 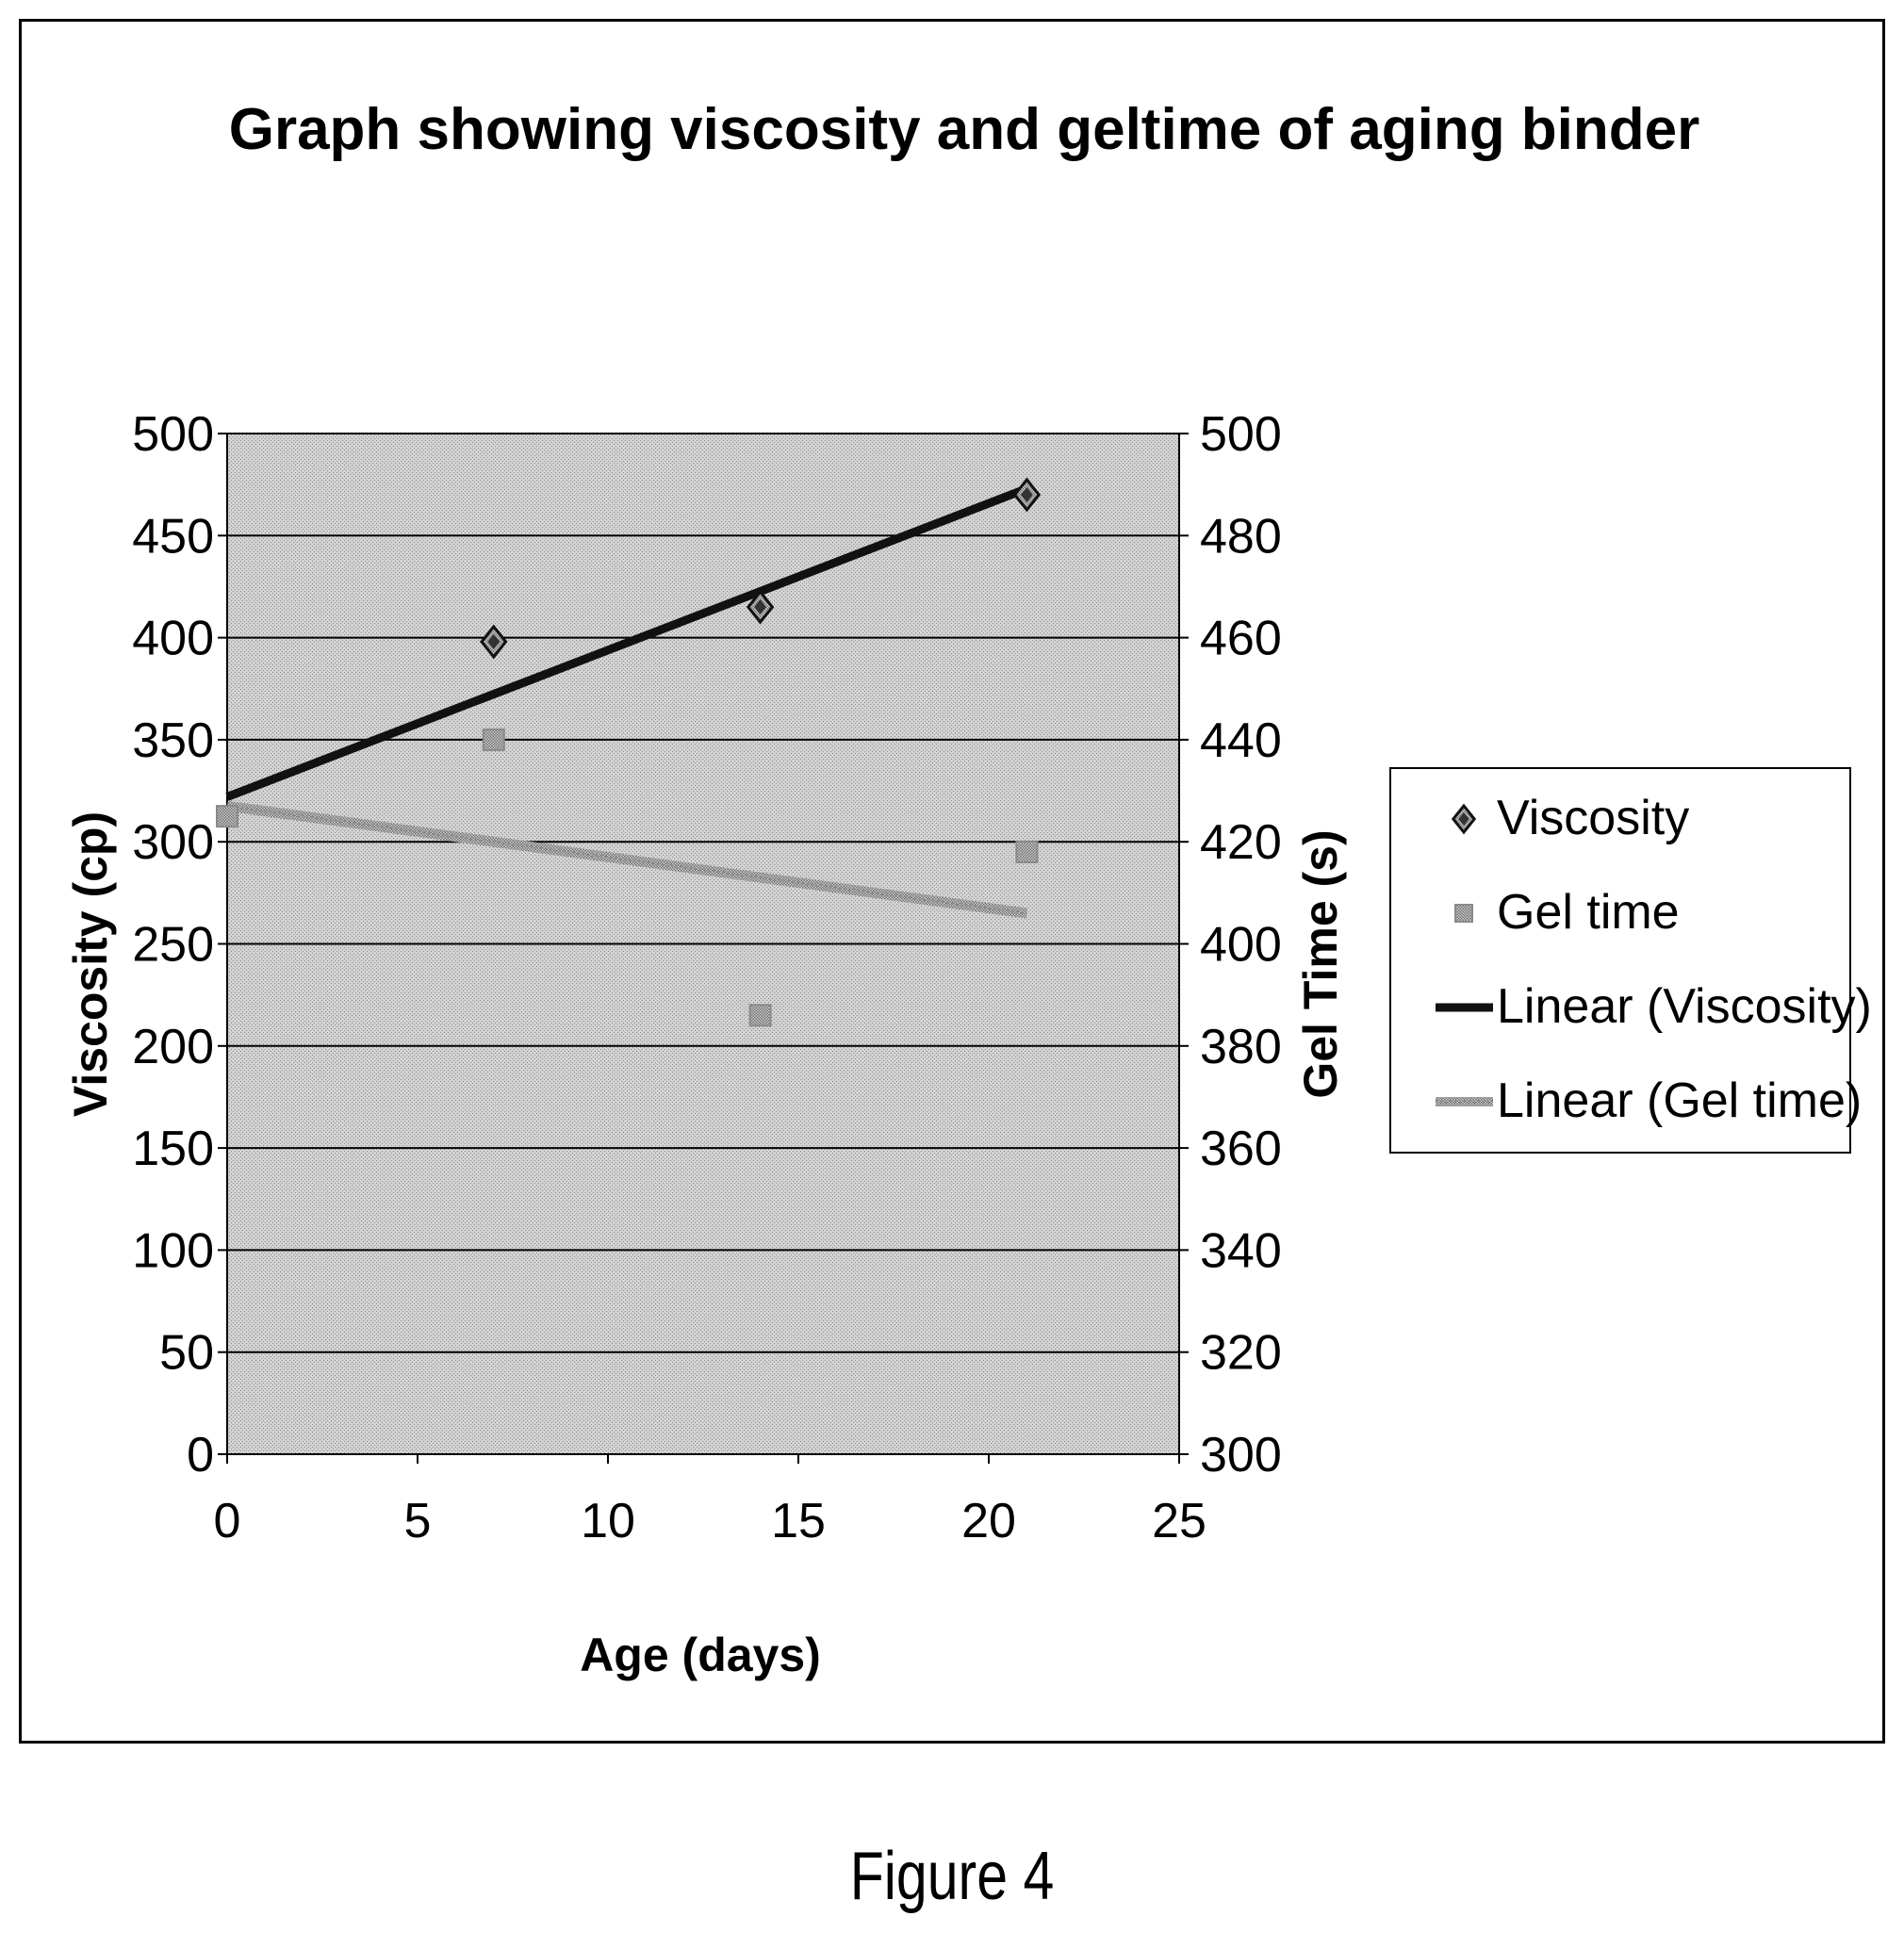 What do you see at coordinates (710, 1501) in the screenshot?
I see `x-axis-ticks: 0 5 10 15 20 25` at bounding box center [710, 1501].